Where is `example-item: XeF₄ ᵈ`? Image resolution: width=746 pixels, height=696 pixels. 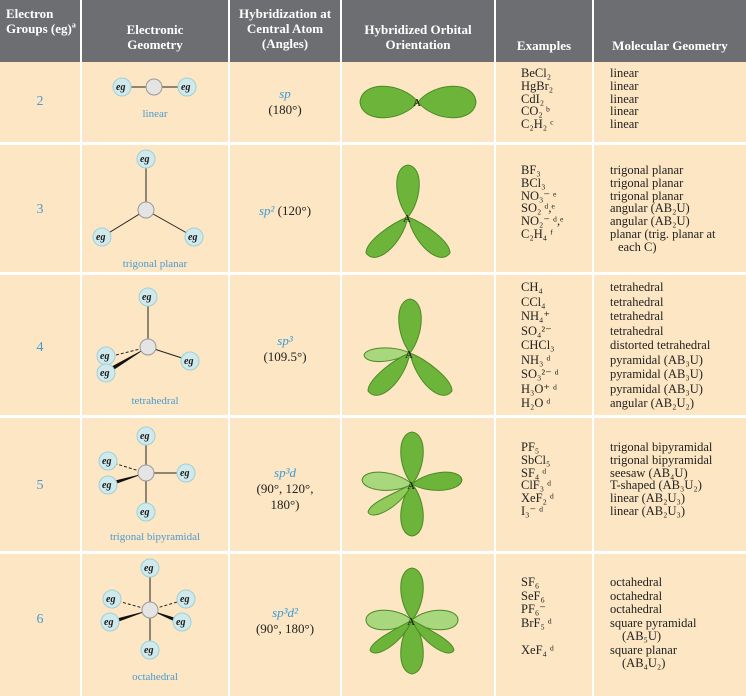 example-item: XeF₄ ᵈ is located at coordinates (537, 649).